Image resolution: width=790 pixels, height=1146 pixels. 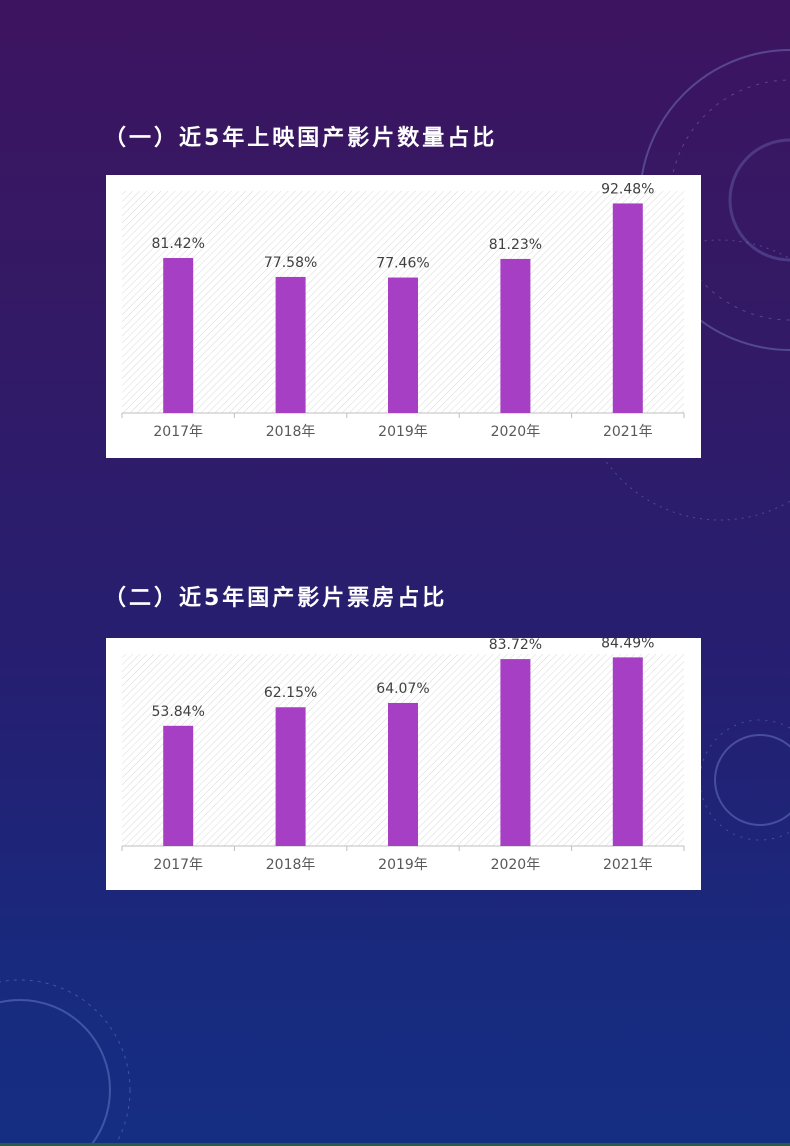 I want to click on data-label-4: 84.49%, so click(x=627, y=644).